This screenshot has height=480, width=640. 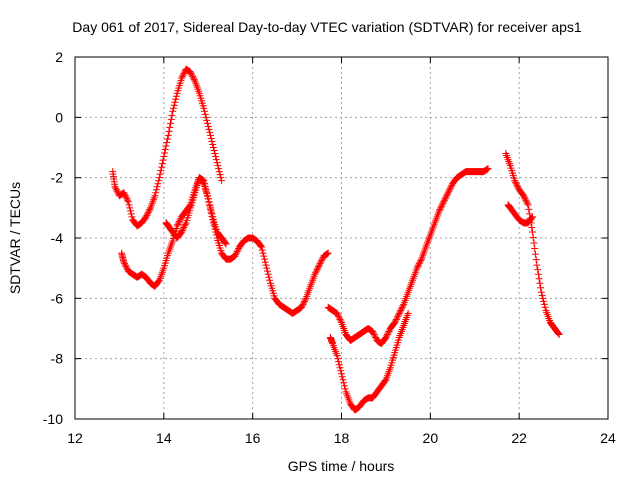 What do you see at coordinates (341, 466) in the screenshot?
I see `x-axis-label: GPS time / hours` at bounding box center [341, 466].